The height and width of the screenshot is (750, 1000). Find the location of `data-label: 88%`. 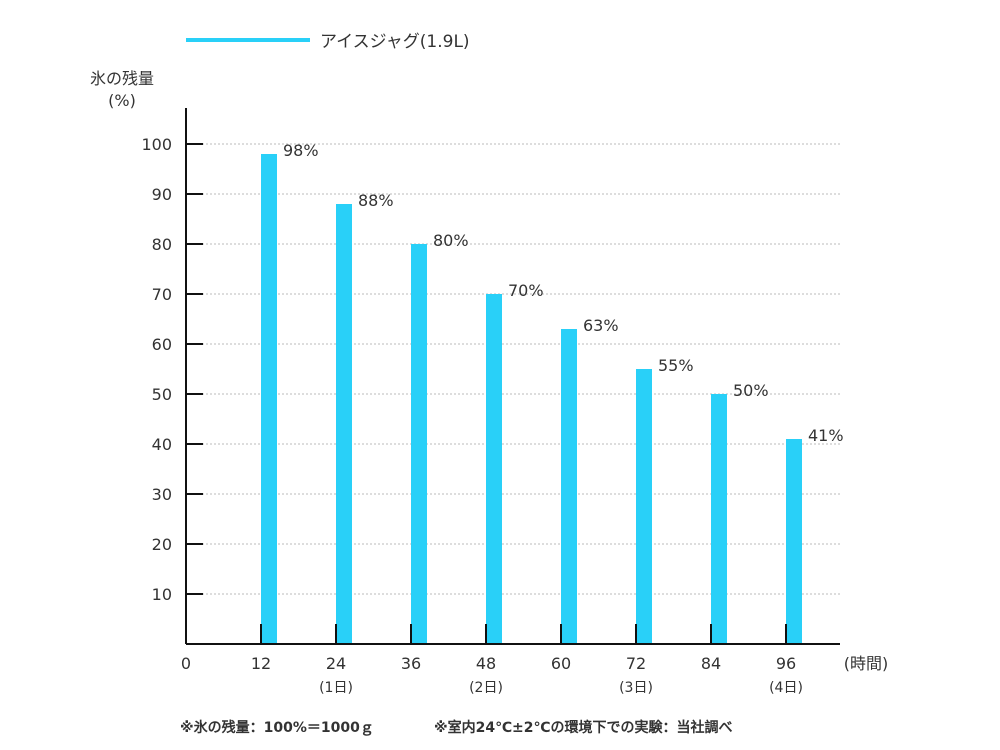

data-label: 88% is located at coordinates (376, 200).